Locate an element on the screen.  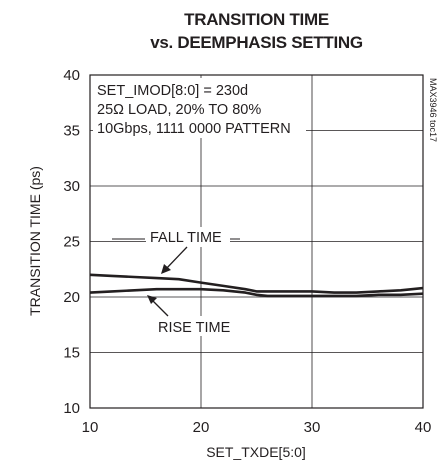
x-tick-label: 10 is located at coordinates (90, 427).